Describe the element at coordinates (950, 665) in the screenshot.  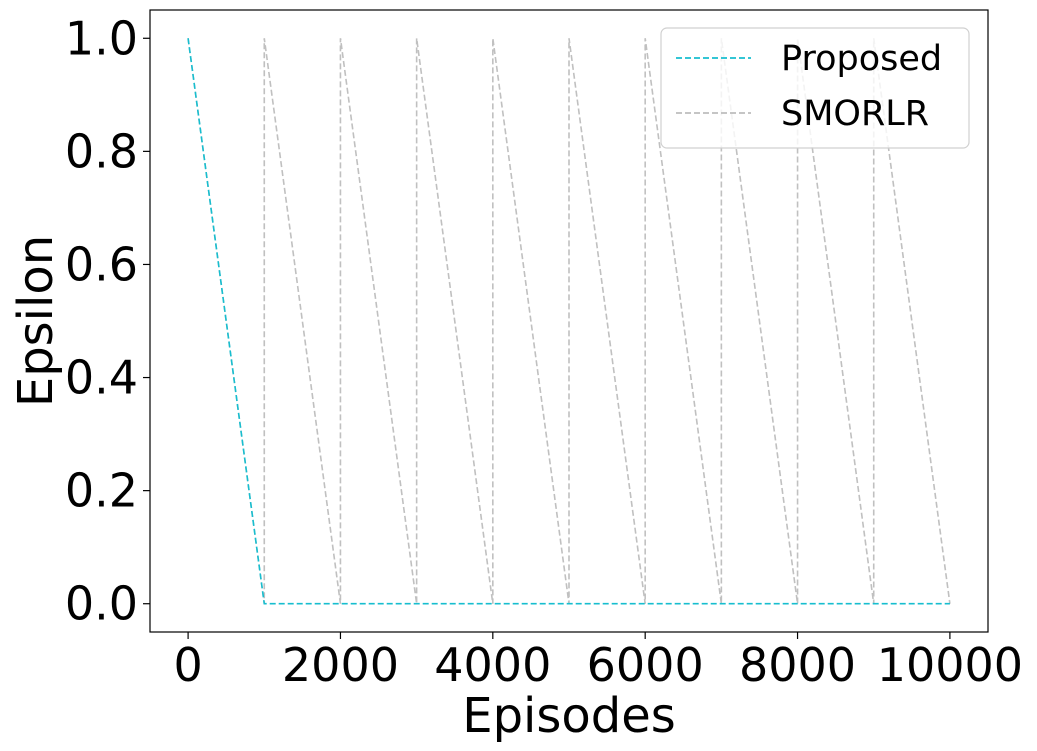
I see `x-tick-label: 10000` at that location.